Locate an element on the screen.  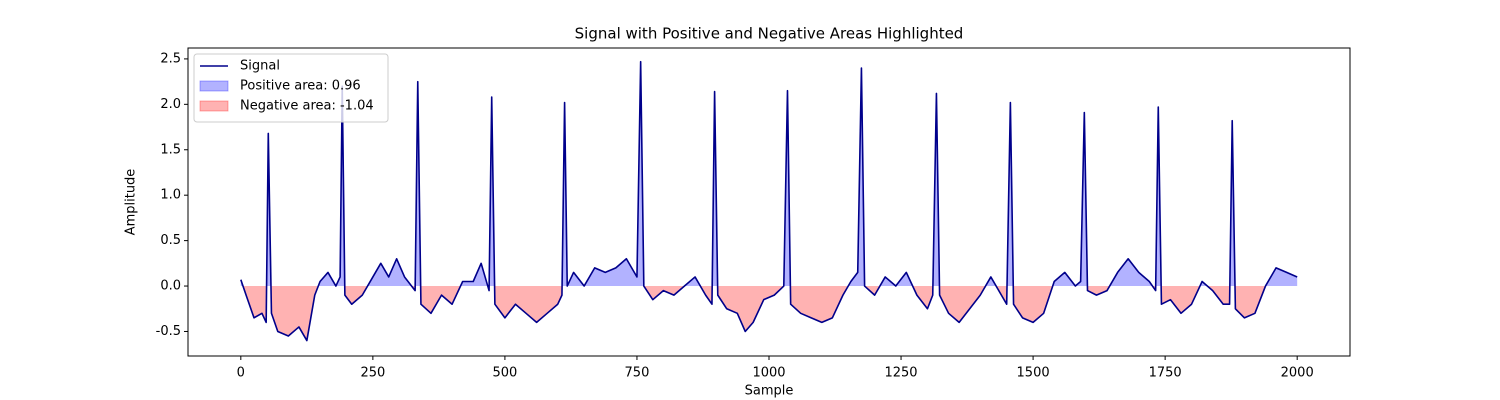
x-tick-label: 1750 is located at coordinates (1165, 373).